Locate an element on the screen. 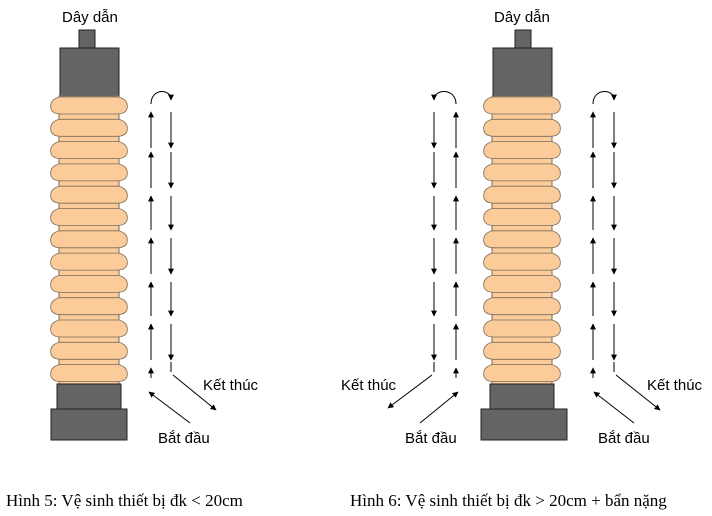 Image resolution: width=712 pixels, height=516 pixels. figure5-entry-arrow is located at coordinates (169, 407).